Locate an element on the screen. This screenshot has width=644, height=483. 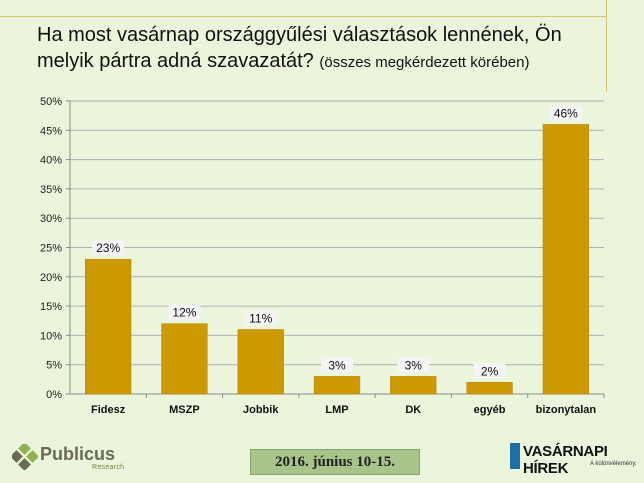
y-tick-label: 10% is located at coordinates (51, 336).